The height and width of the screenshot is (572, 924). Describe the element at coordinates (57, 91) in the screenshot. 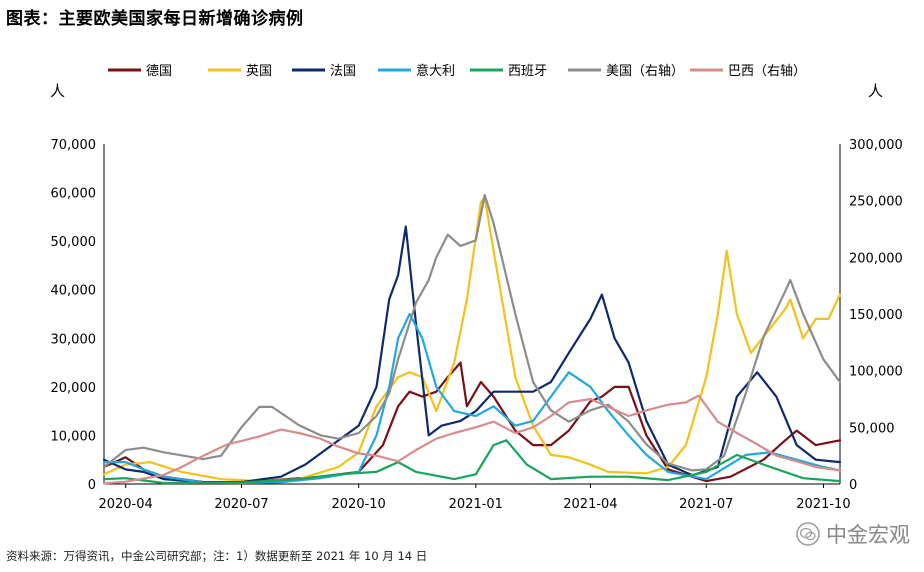

I see `left-axis-unit: 人` at that location.